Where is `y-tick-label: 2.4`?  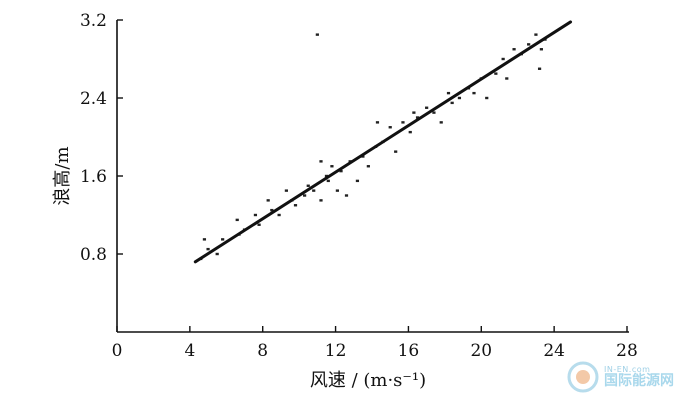
y-tick-label: 2.4 is located at coordinates (93, 99).